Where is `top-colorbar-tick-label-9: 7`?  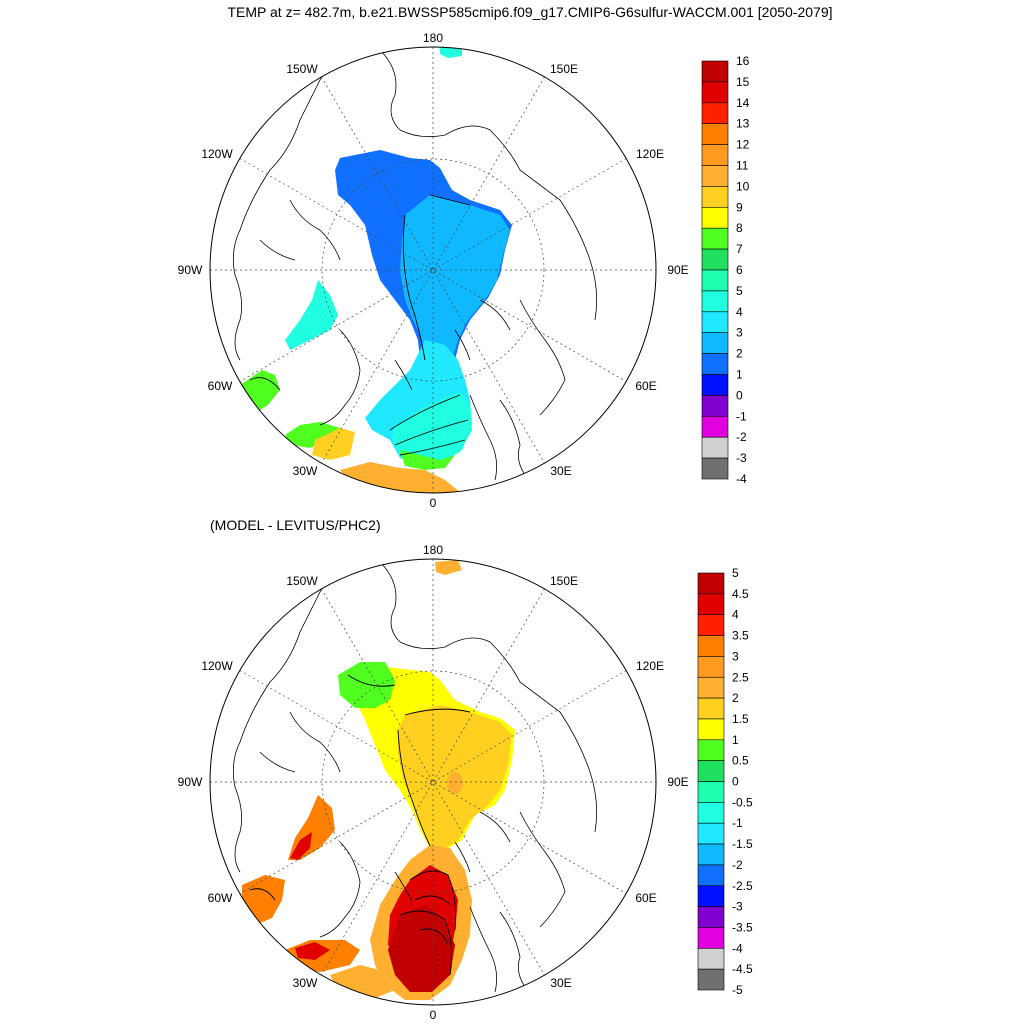
top-colorbar-tick-label-9: 7 is located at coordinates (739, 249).